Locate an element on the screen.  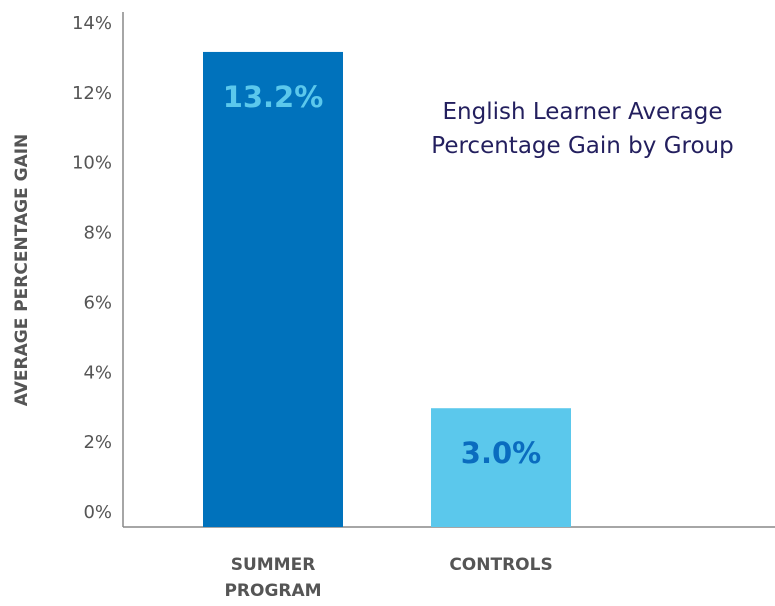
x-tick-label: SUMMER PROGRAM is located at coordinates (273, 578).